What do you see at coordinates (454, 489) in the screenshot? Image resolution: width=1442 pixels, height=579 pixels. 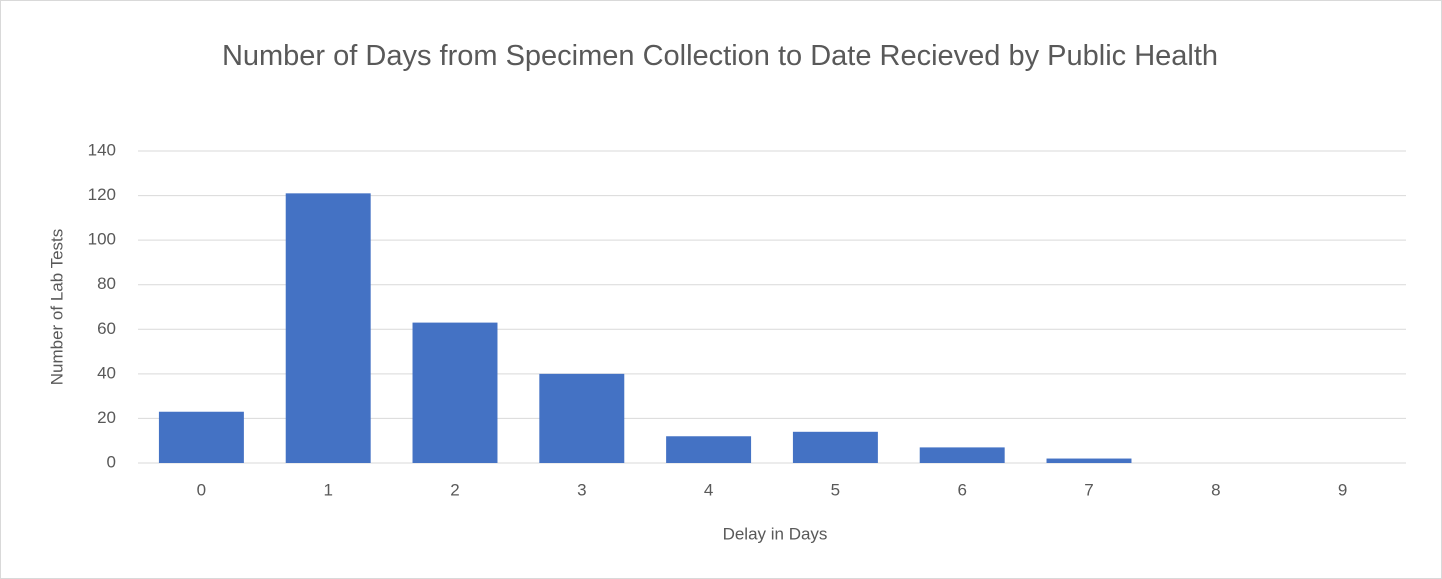 I see `x-tick-label: 2` at bounding box center [454, 489].